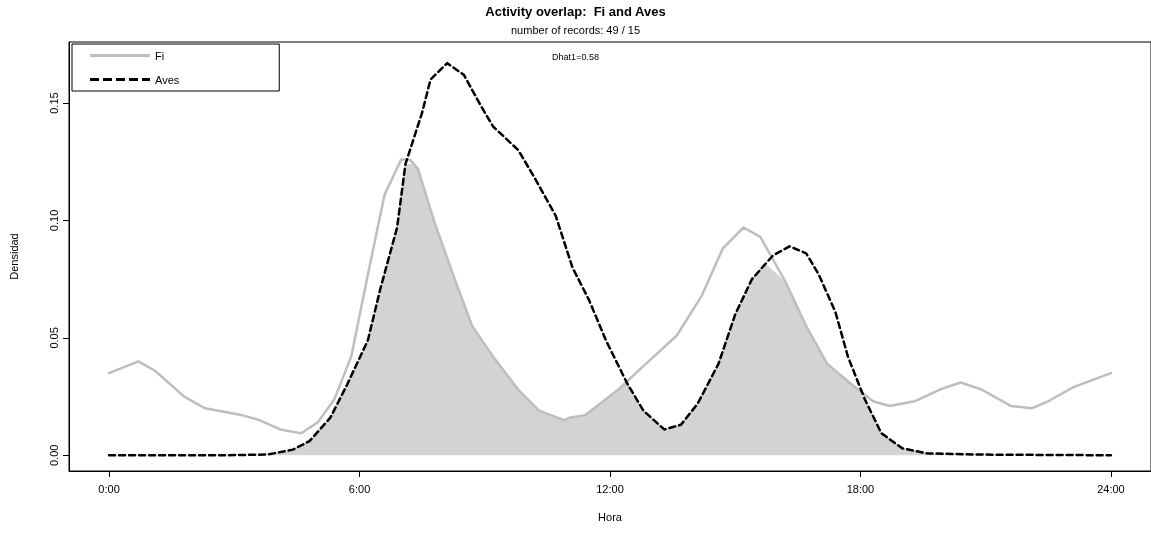 The height and width of the screenshot is (536, 1151). Describe the element at coordinates (575, 11) in the screenshot. I see `chart-title: Activity overlap: Fi and Aves` at that location.